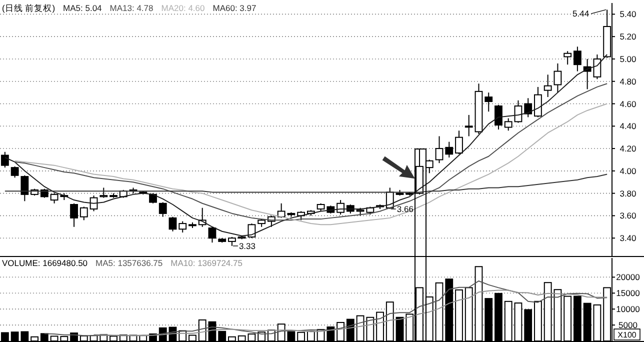  Describe the element at coordinates (628, 277) in the screenshot. I see `y-tick-label: 20000` at that location.